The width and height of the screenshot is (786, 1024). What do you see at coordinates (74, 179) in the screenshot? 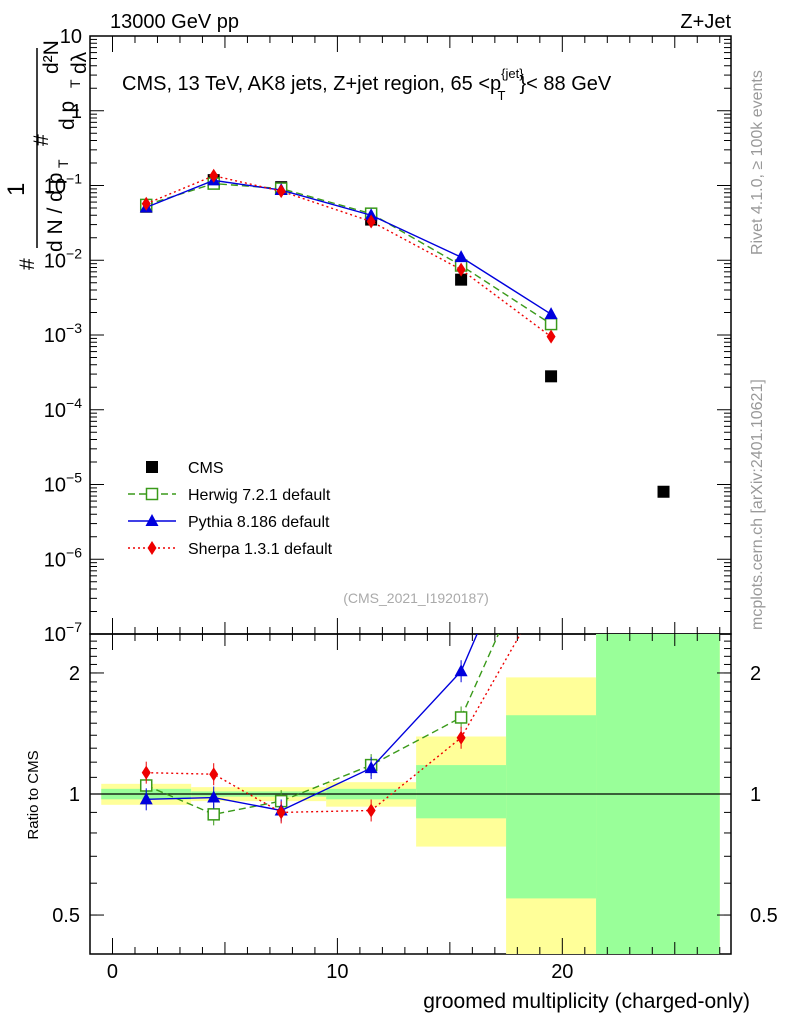
I see `tick-exponent: −1` at bounding box center [74, 179].